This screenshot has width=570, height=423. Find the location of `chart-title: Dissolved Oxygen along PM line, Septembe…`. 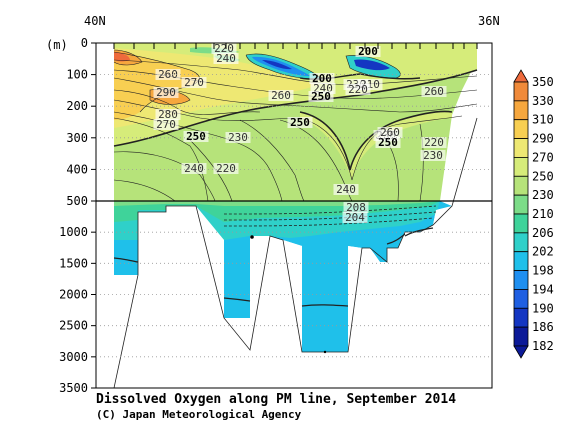

chart-title: Dissolved Oxygen along PM line, Septembe… is located at coordinates (276, 399).